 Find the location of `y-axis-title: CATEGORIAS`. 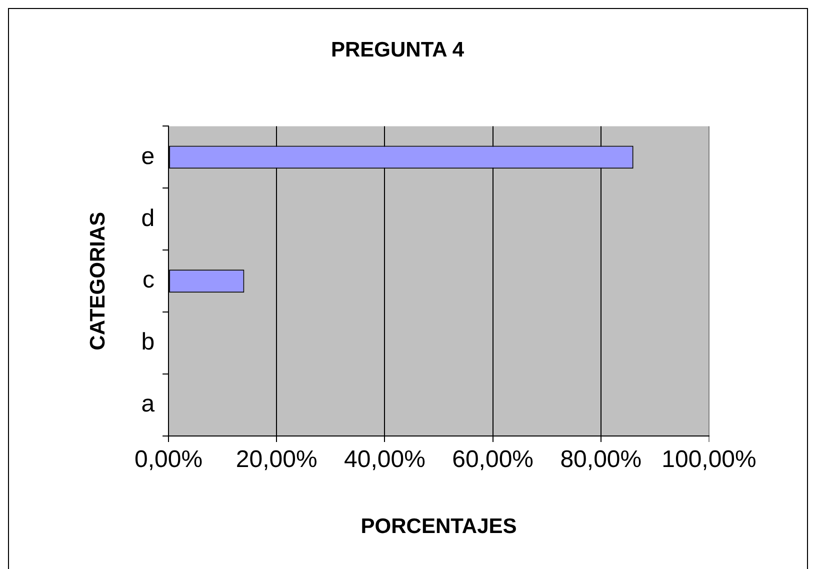

y-axis-title: CATEGORIAS is located at coordinates (98, 281).